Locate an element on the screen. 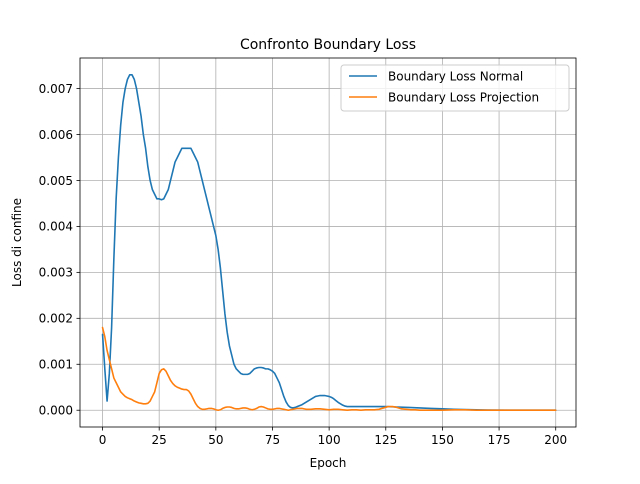 Image resolution: width=640 pixels, height=484 pixels. x-tick-label: 100 is located at coordinates (329, 440).